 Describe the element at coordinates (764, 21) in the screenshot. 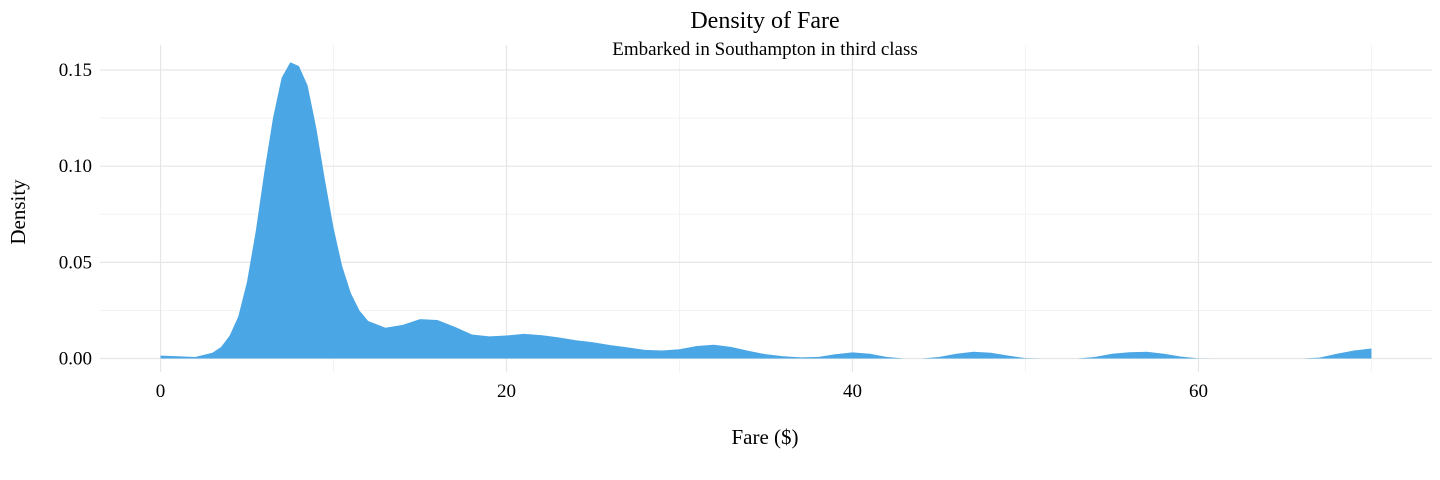

I see `chart-title: Density of Fare` at that location.